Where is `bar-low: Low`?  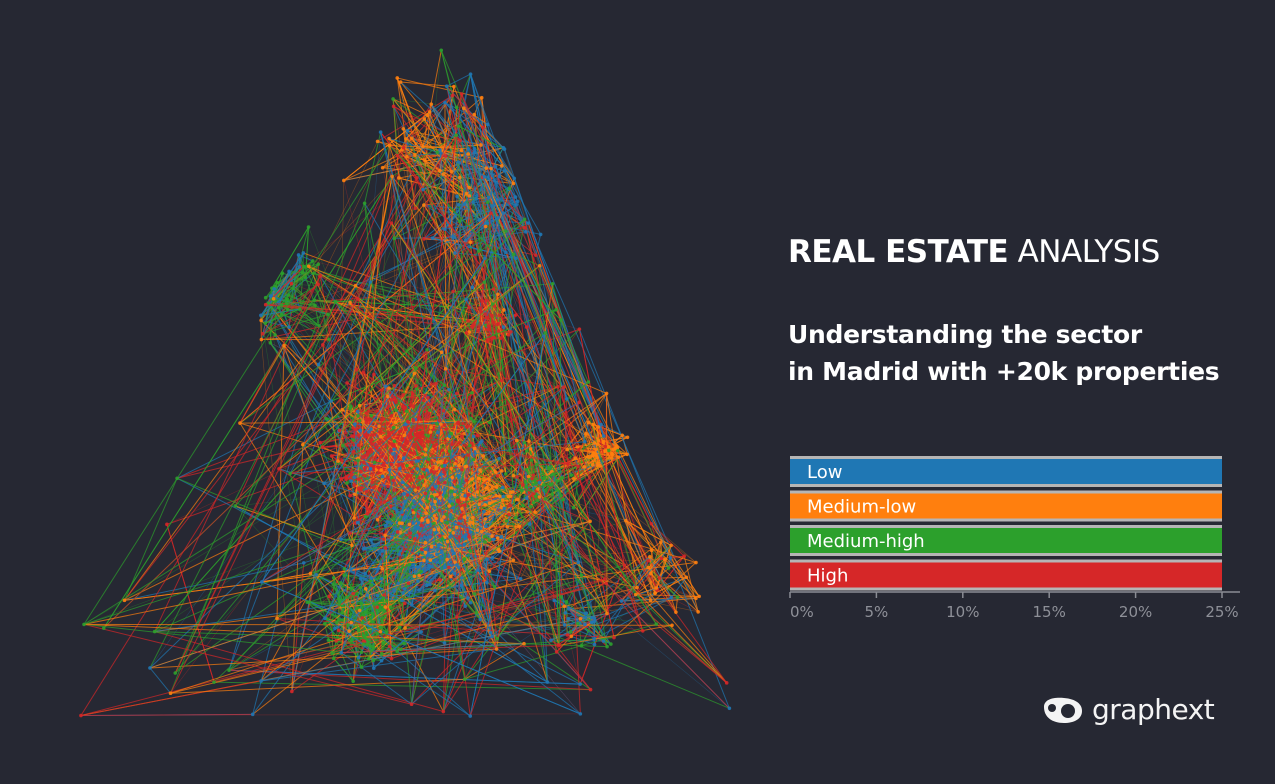
bar-low: Low is located at coordinates (1006, 471).